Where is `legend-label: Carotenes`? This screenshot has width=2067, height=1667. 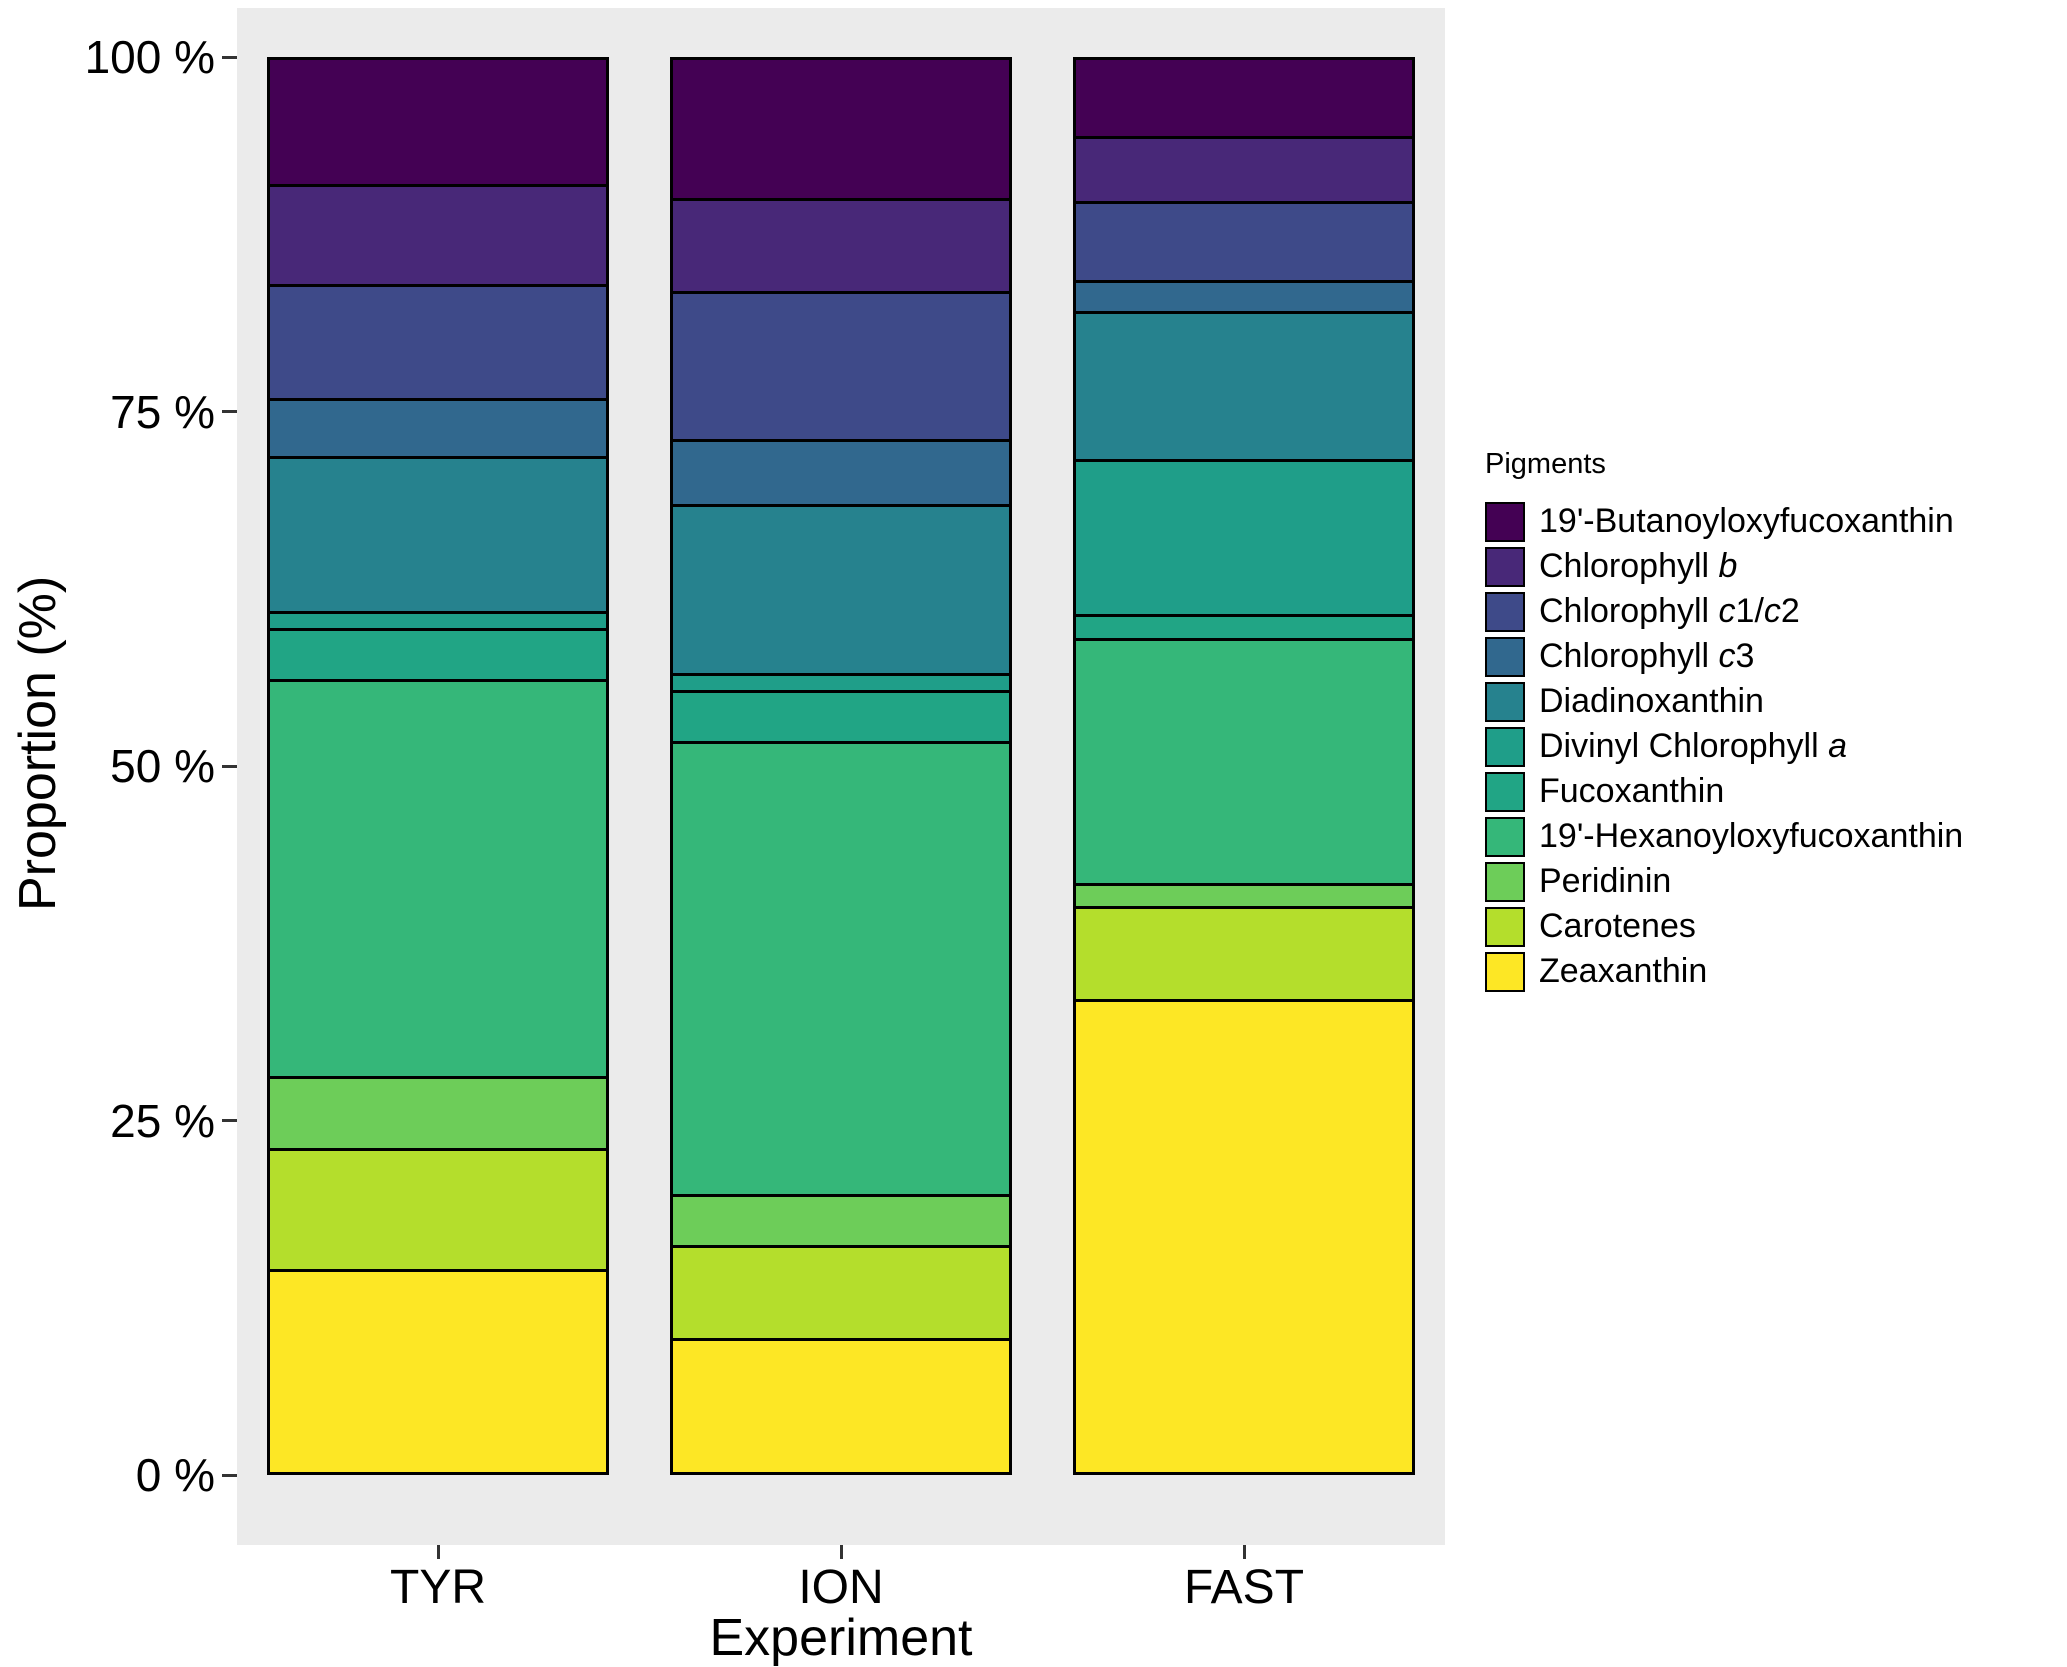
legend-label: Carotenes is located at coordinates (1617, 926).